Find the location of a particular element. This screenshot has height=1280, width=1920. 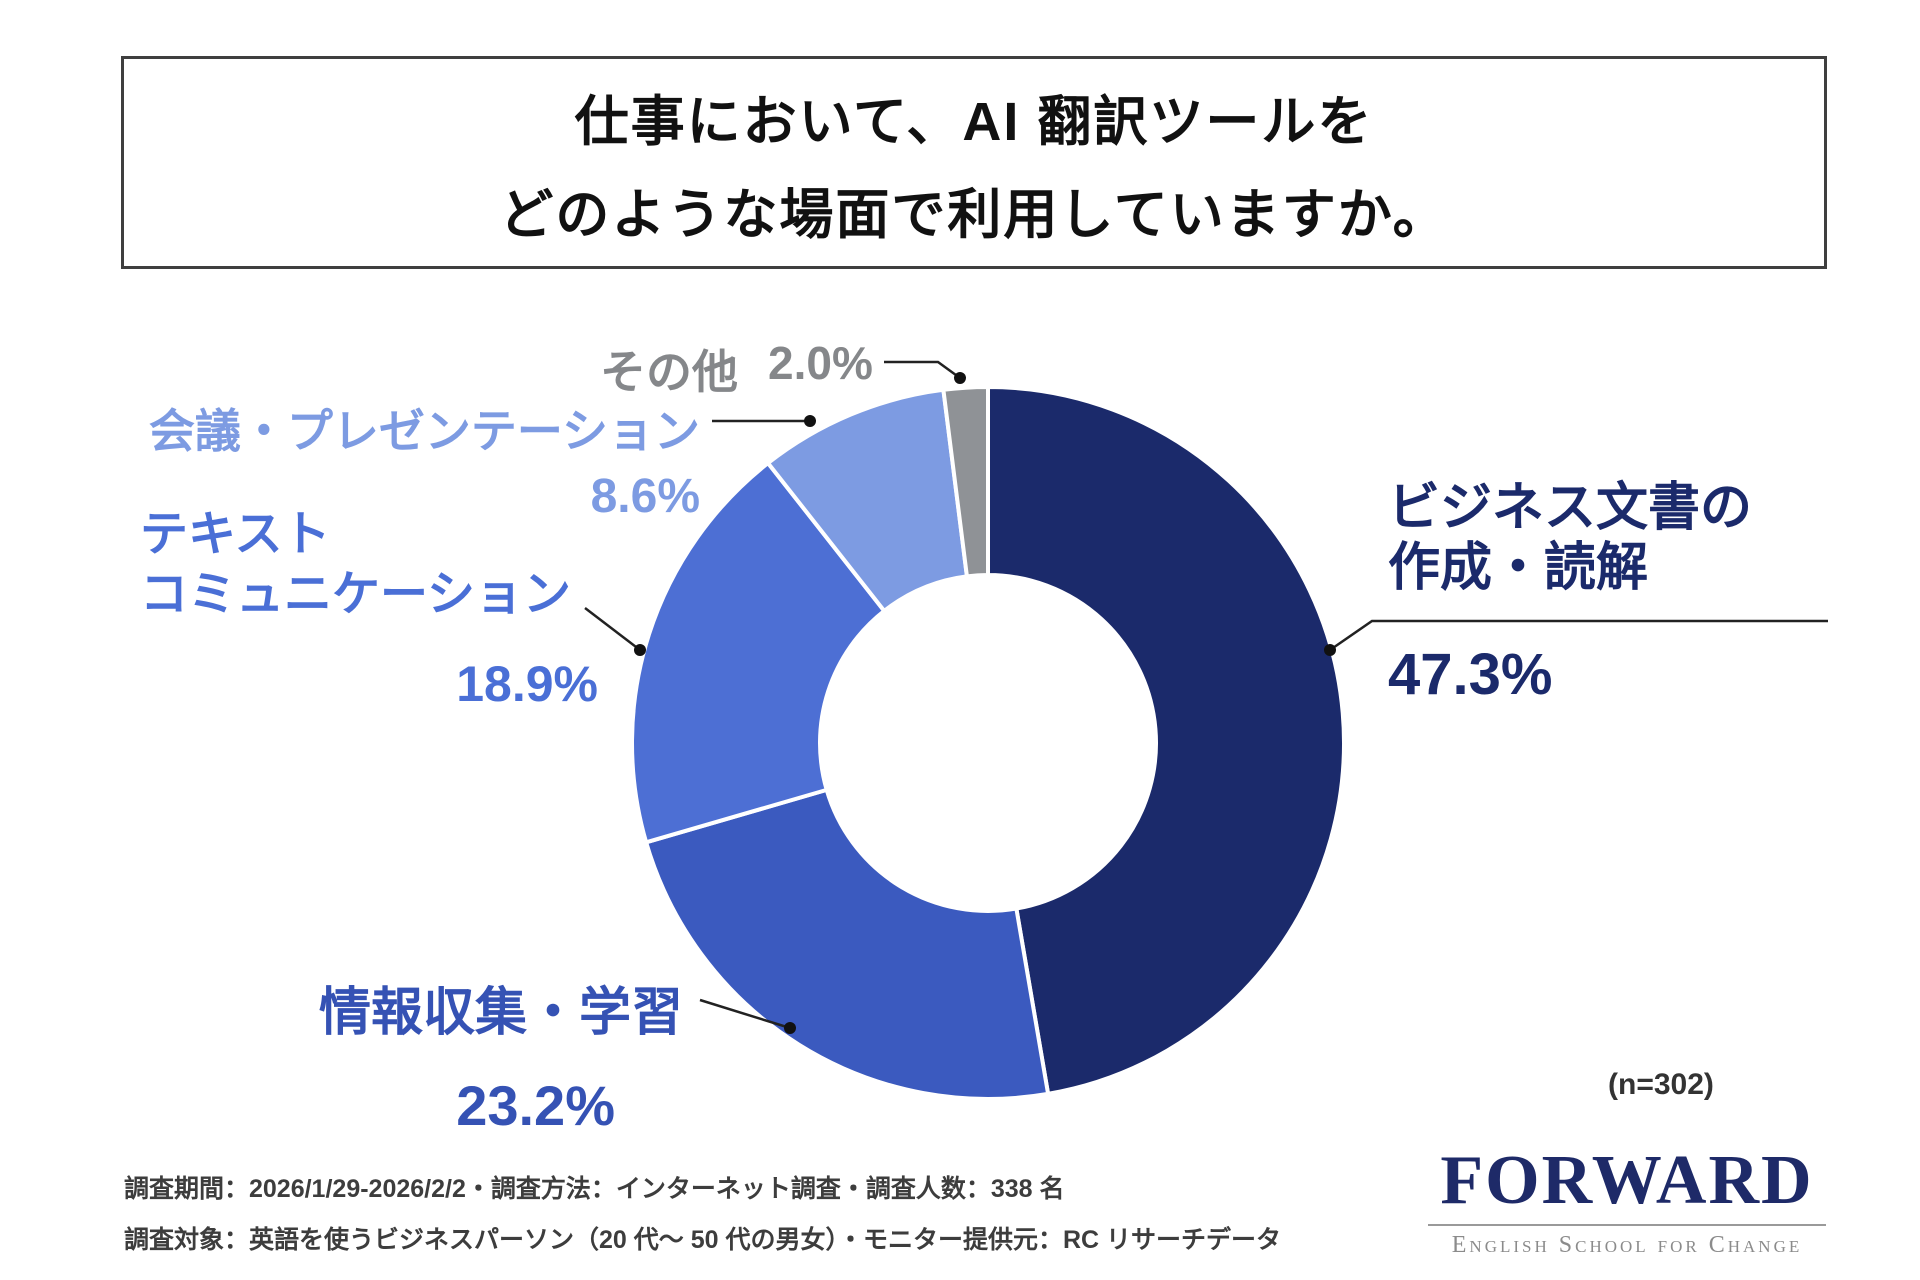

title-box: 仕事において、AI 翻訳ツールを どのような場面で利用していますか。 is located at coordinates (974, 162).